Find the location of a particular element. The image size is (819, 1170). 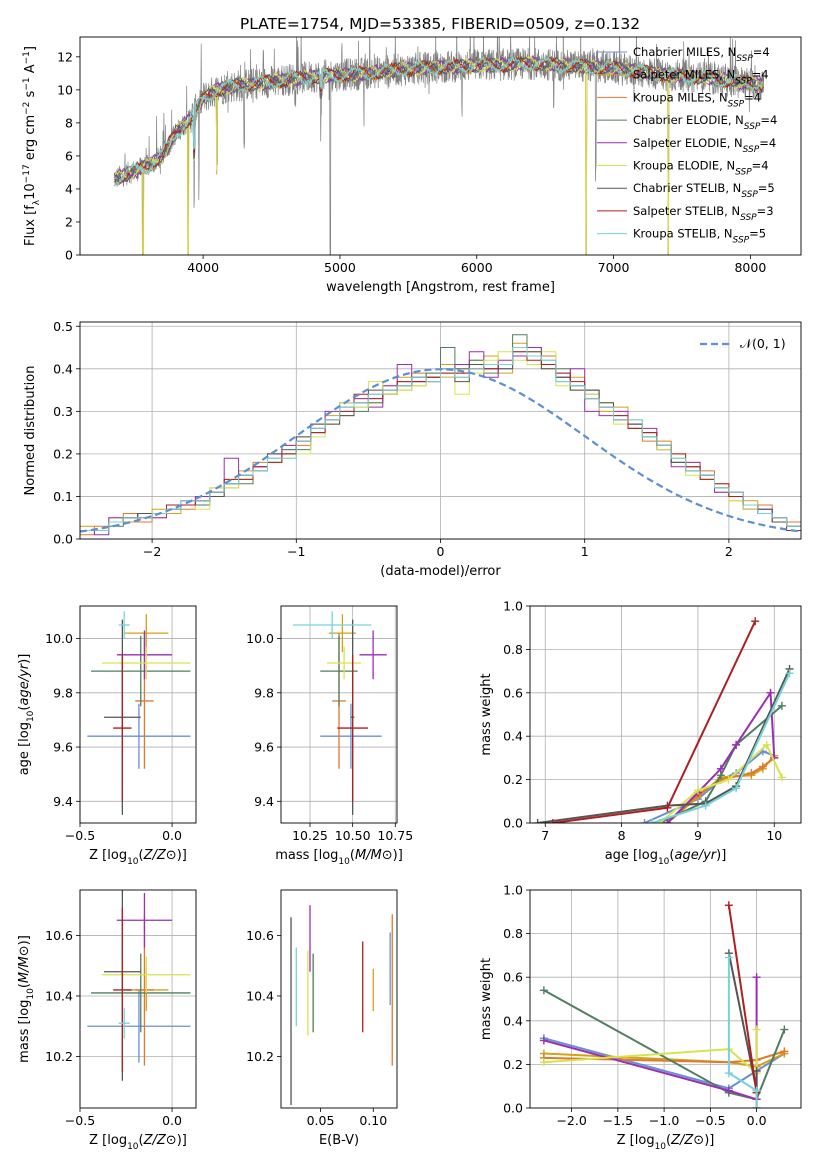

y-axis-label: Normed distribution is located at coordinates (30, 431).